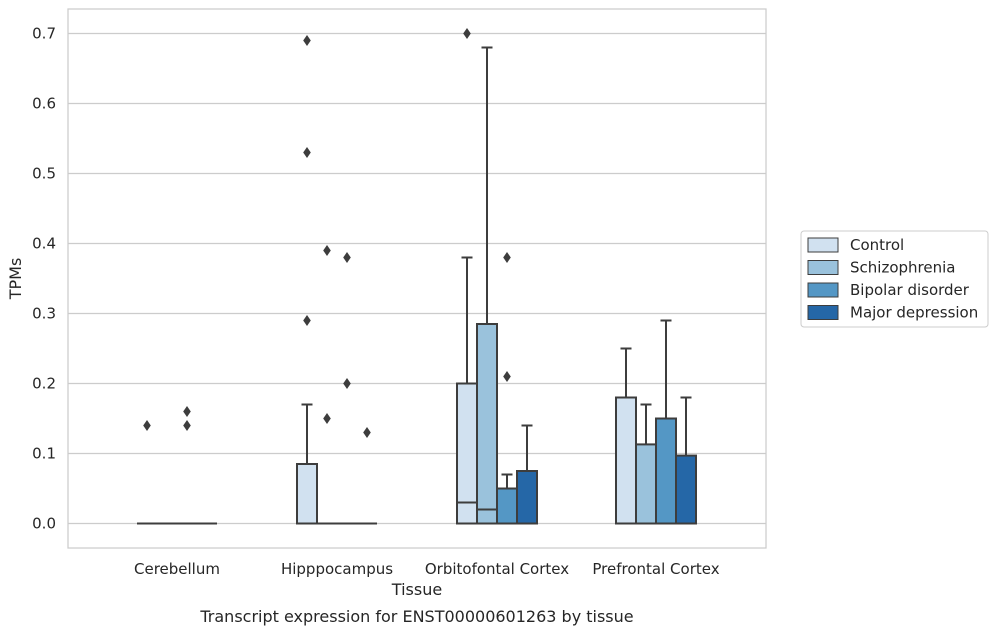 This screenshot has height=634, width=997. What do you see at coordinates (416, 589) in the screenshot?
I see `x-axis-label: Tissue` at bounding box center [416, 589].